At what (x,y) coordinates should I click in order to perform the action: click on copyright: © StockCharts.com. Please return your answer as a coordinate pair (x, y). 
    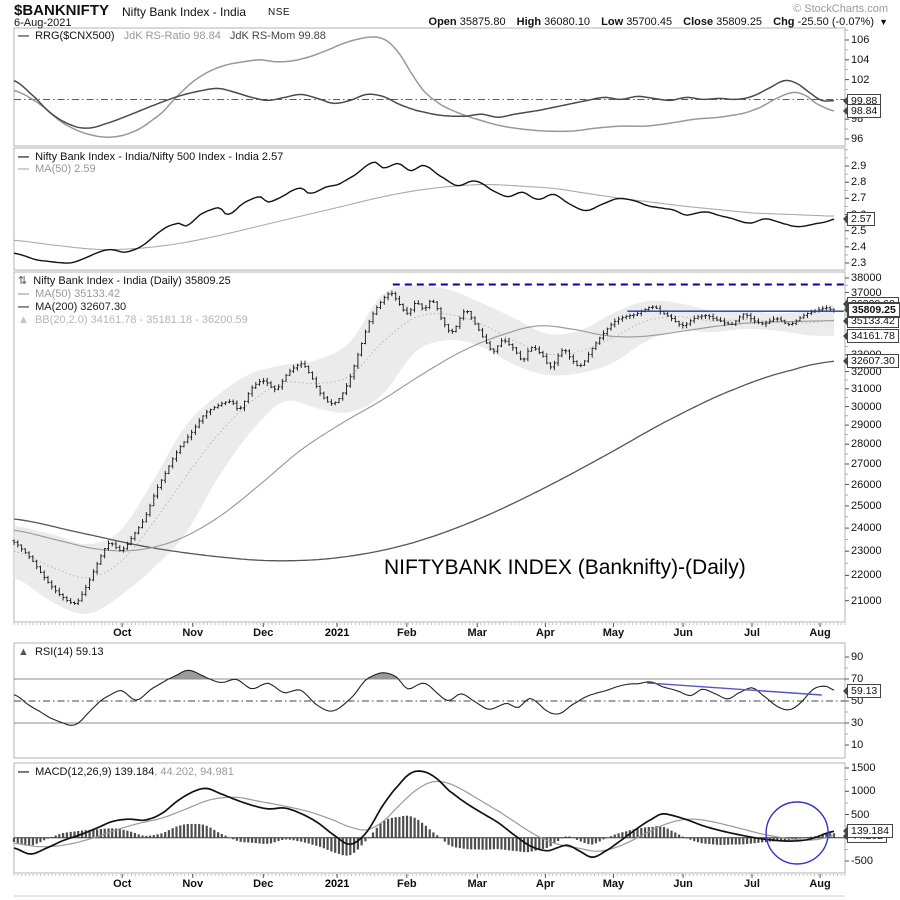
    Looking at the image, I should click on (840, 9).